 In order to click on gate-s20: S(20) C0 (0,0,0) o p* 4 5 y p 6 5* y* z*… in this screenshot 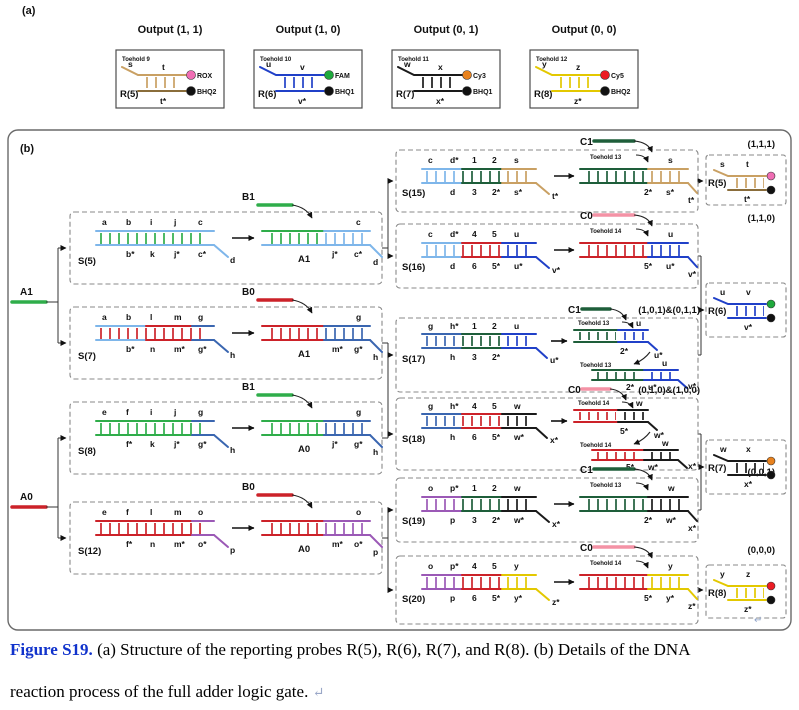, I will do `click(585, 584)`.